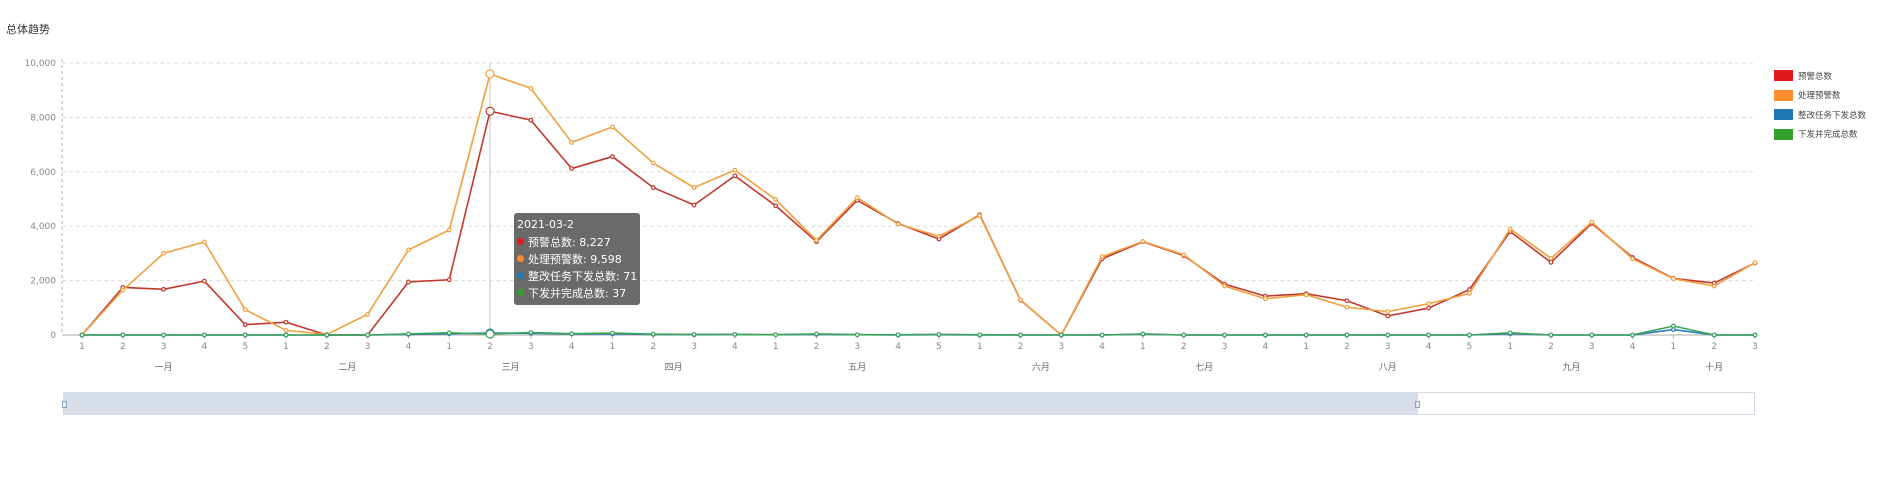  What do you see at coordinates (510, 367) in the screenshot?
I see `x-month-label: 三月` at bounding box center [510, 367].